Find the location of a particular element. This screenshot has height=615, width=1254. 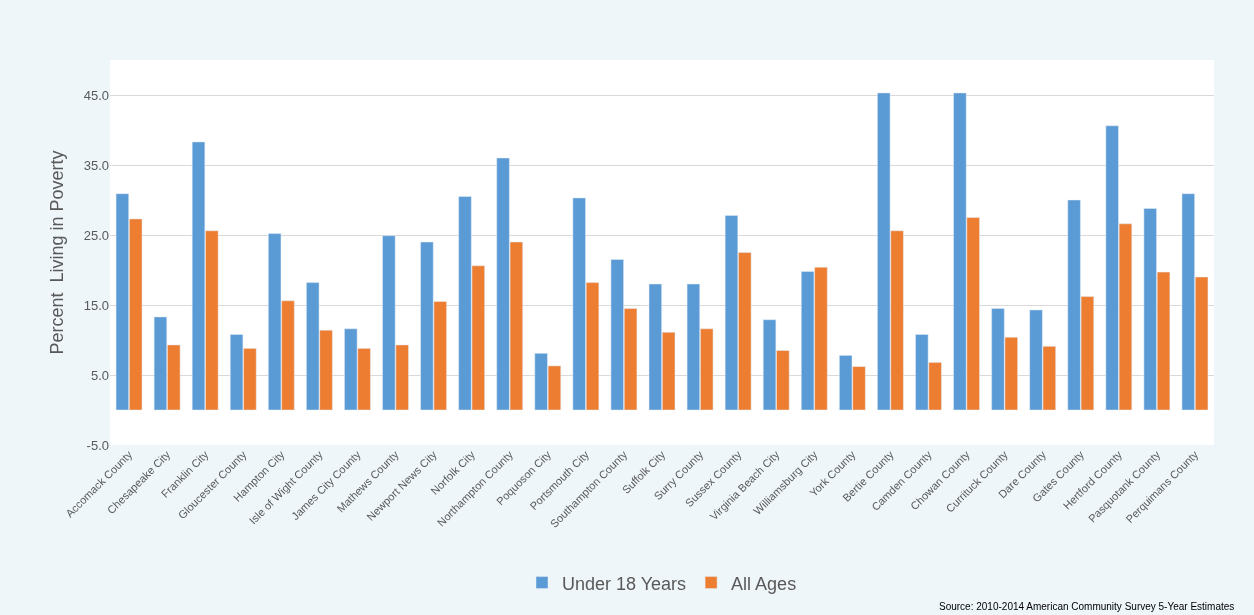

source-note: Source: 2010-2014 American Community Survey 5-Year Estimates is located at coordinates (1087, 606).